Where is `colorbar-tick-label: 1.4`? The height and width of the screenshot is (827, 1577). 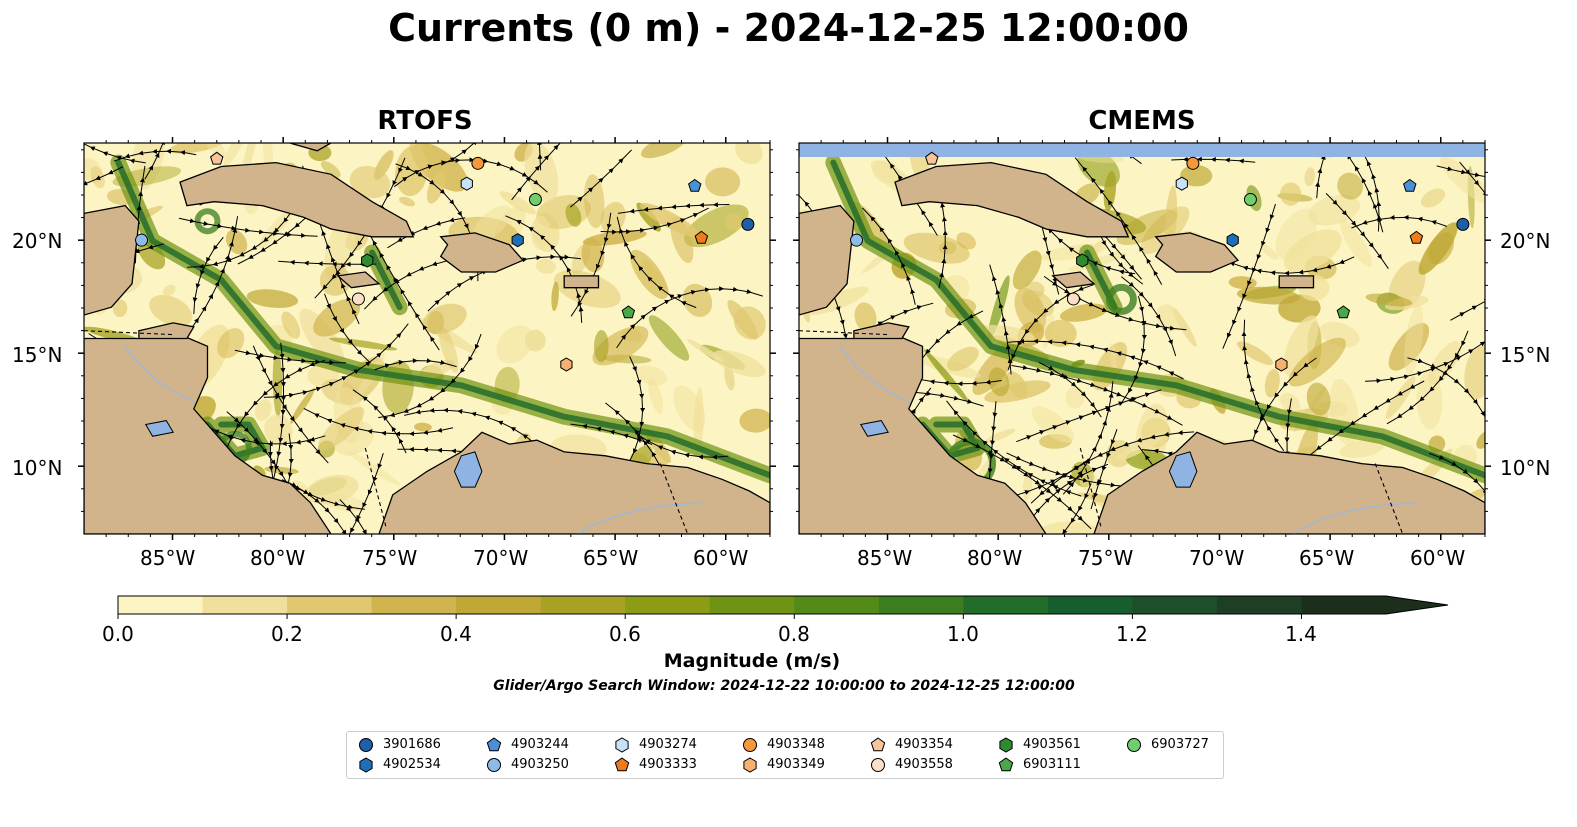
colorbar-tick-label: 1.4 is located at coordinates (1301, 634).